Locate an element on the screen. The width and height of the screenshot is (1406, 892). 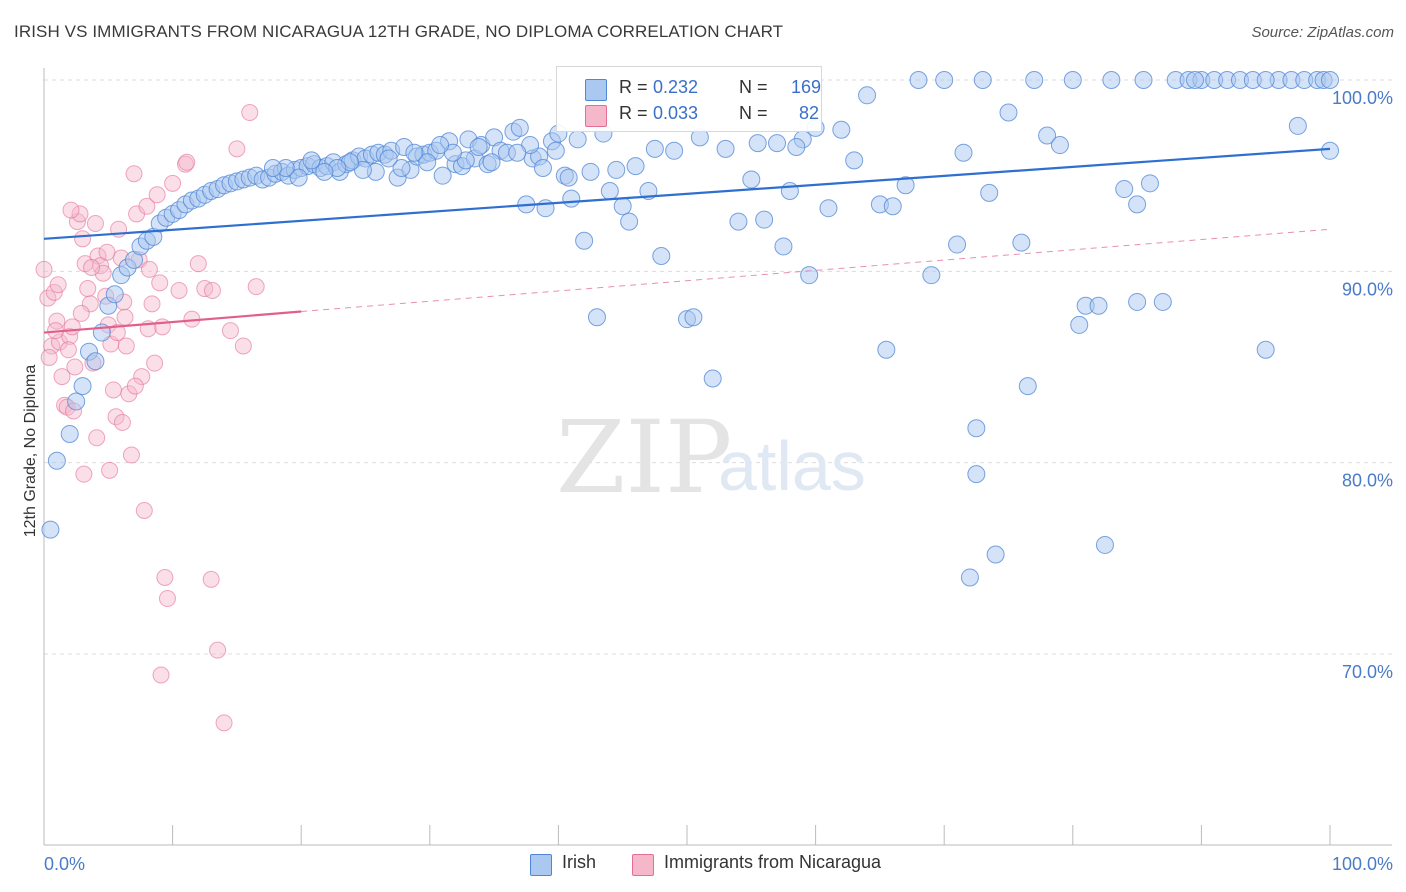
legend-nicaragua-swatch is located at coordinates (643, 865).